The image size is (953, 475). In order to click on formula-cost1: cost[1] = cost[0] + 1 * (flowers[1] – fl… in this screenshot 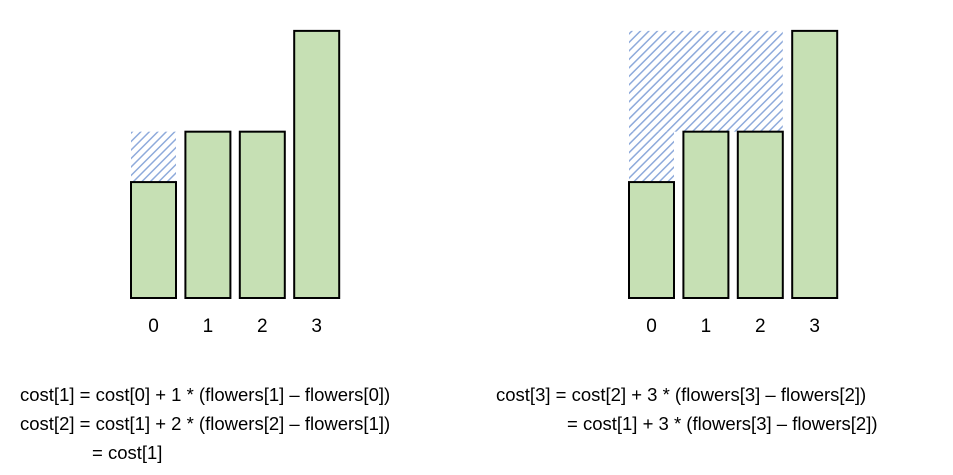, I will do `click(205, 394)`.